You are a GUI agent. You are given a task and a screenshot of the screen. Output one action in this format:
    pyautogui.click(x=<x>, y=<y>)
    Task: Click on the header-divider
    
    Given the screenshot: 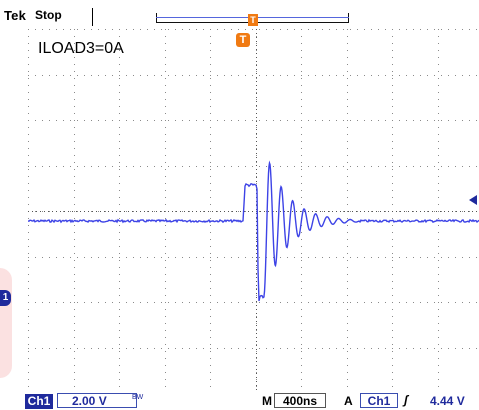 What is the action you would take?
    pyautogui.click(x=92, y=17)
    